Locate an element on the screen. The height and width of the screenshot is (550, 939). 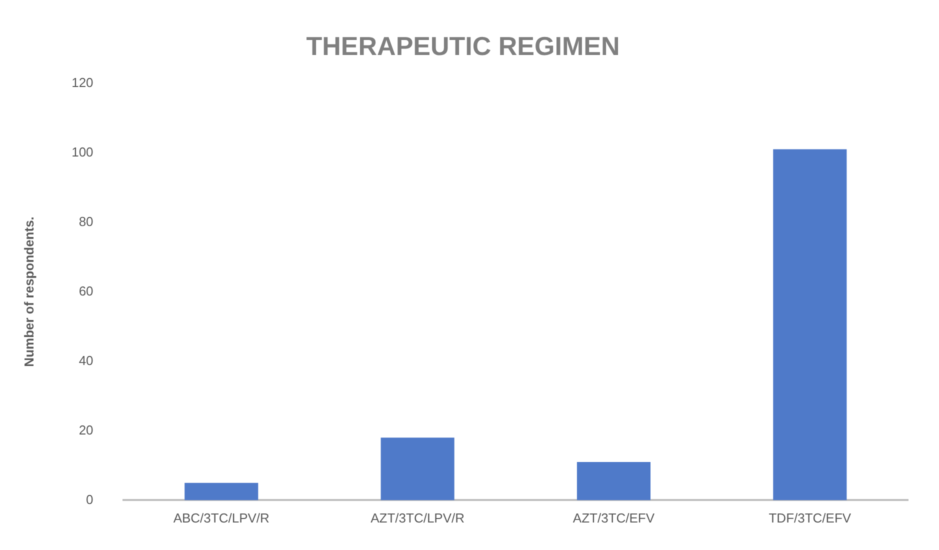
y-axis-title: Number of respondents. is located at coordinates (28, 291).